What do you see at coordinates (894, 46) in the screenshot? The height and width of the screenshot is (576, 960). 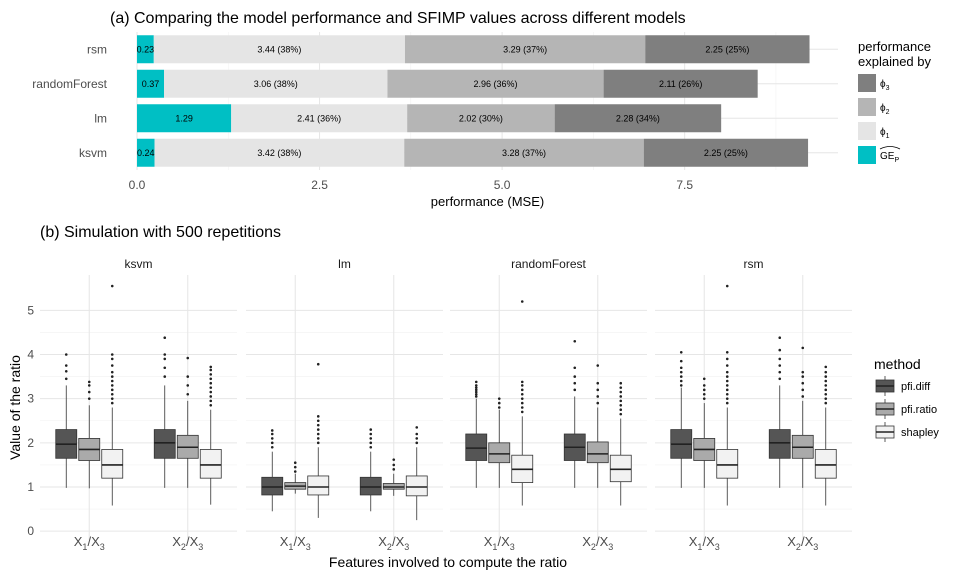 I see `legend-title: performance` at bounding box center [894, 46].